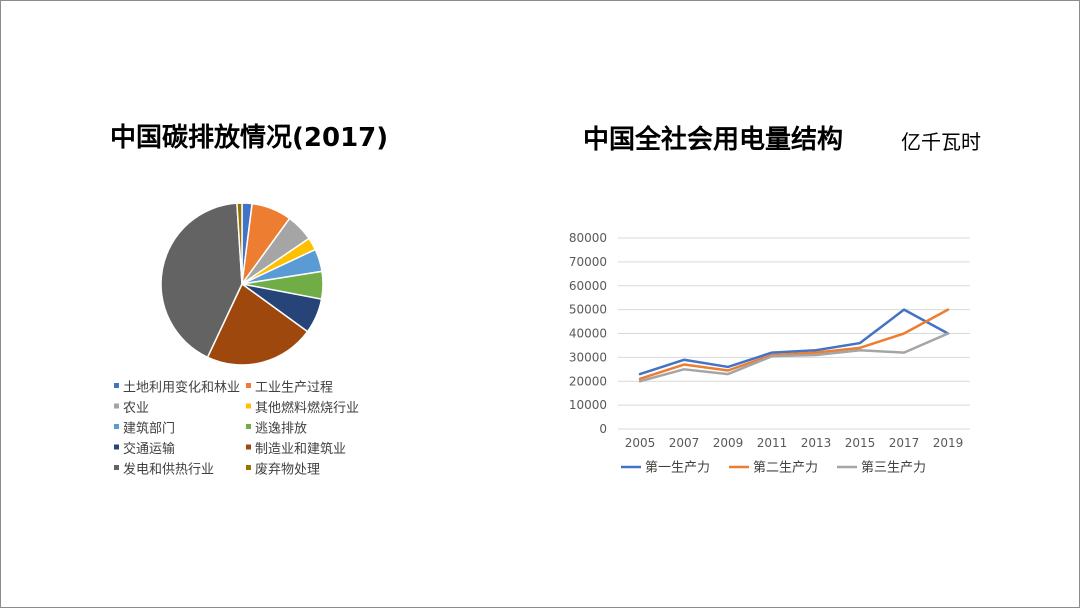 This screenshot has height=609, width=1080. Describe the element at coordinates (588, 405) in the screenshot. I see `y-tick-label: 10000` at that location.